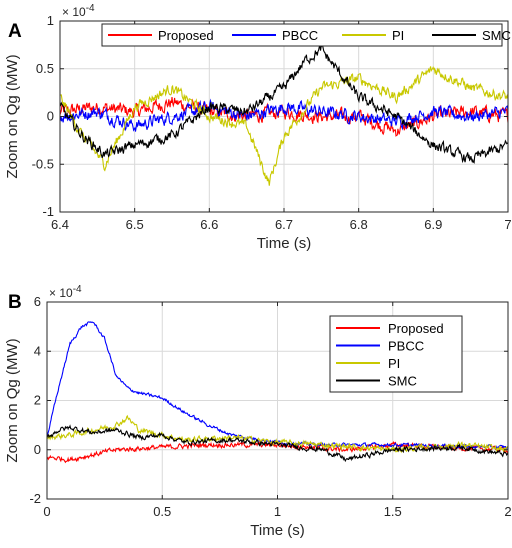 The height and width of the screenshot is (548, 512). What do you see at coordinates (433, 224) in the screenshot?
I see `x-tick-label: 6.9` at bounding box center [433, 224].